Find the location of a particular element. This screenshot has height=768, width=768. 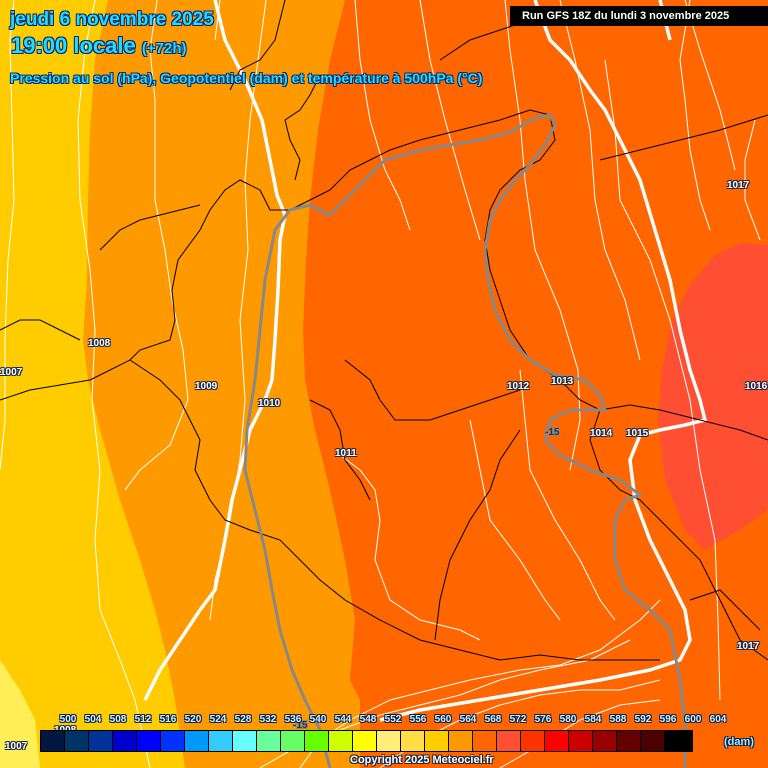

legend-tick: 580 is located at coordinates (568, 719).